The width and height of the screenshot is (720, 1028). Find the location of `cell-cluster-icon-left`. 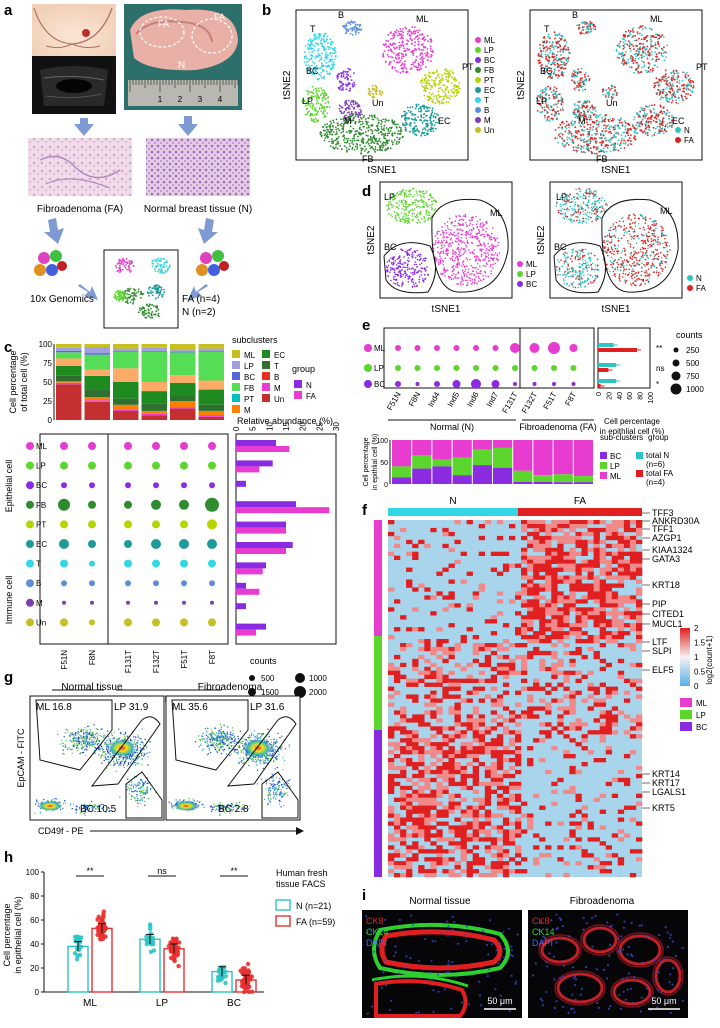

cell-cluster-icon-left is located at coordinates (50, 263).